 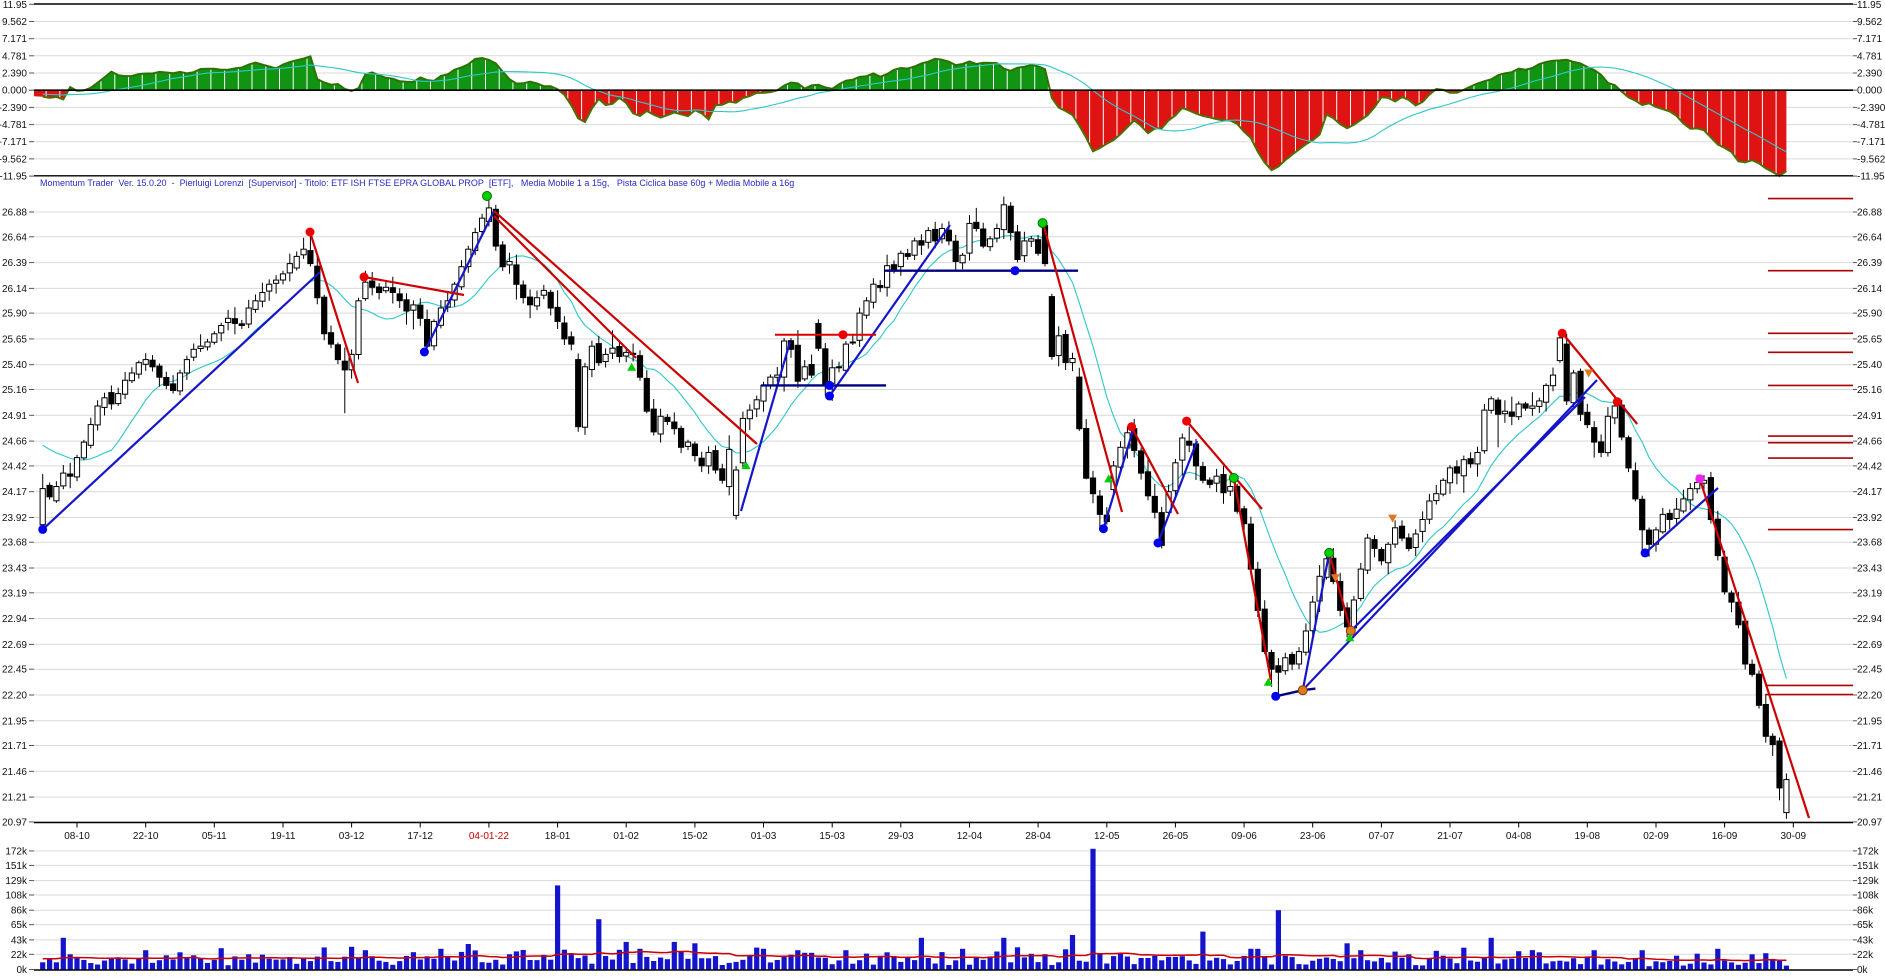 I want to click on svg-text: 16-09, so click(x=1725, y=836).